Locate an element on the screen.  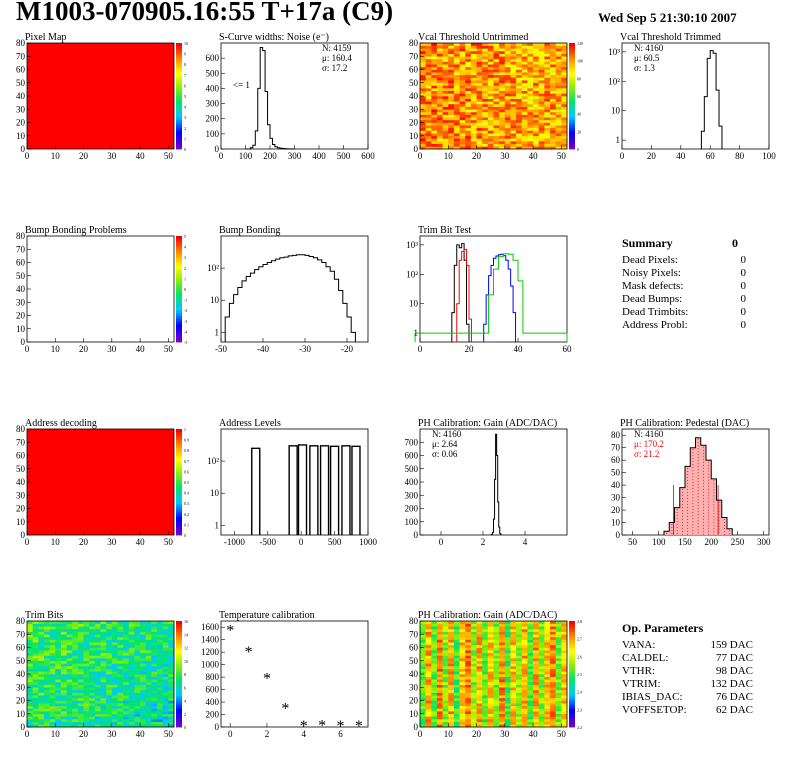
y-tick-label: 1 is located at coordinates (217, 525).